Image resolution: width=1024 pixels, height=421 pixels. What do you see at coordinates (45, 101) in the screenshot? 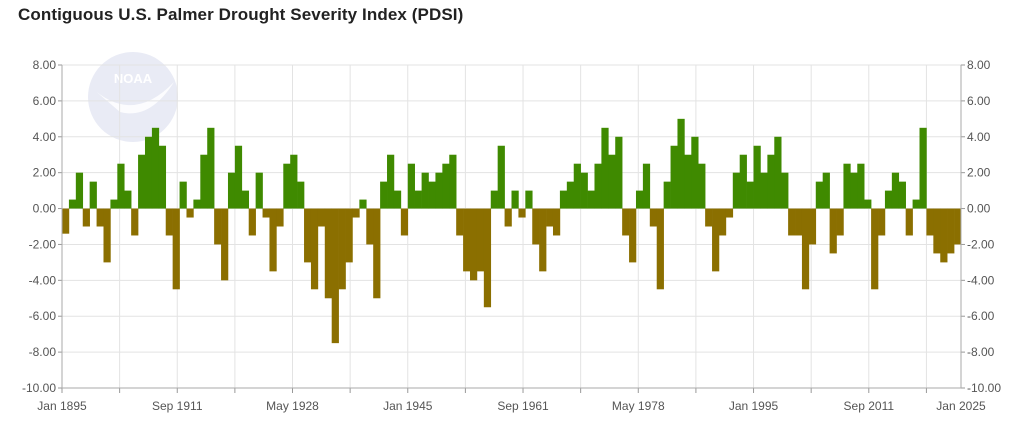
I see `y-tick-label-left: 6.00` at bounding box center [45, 101].